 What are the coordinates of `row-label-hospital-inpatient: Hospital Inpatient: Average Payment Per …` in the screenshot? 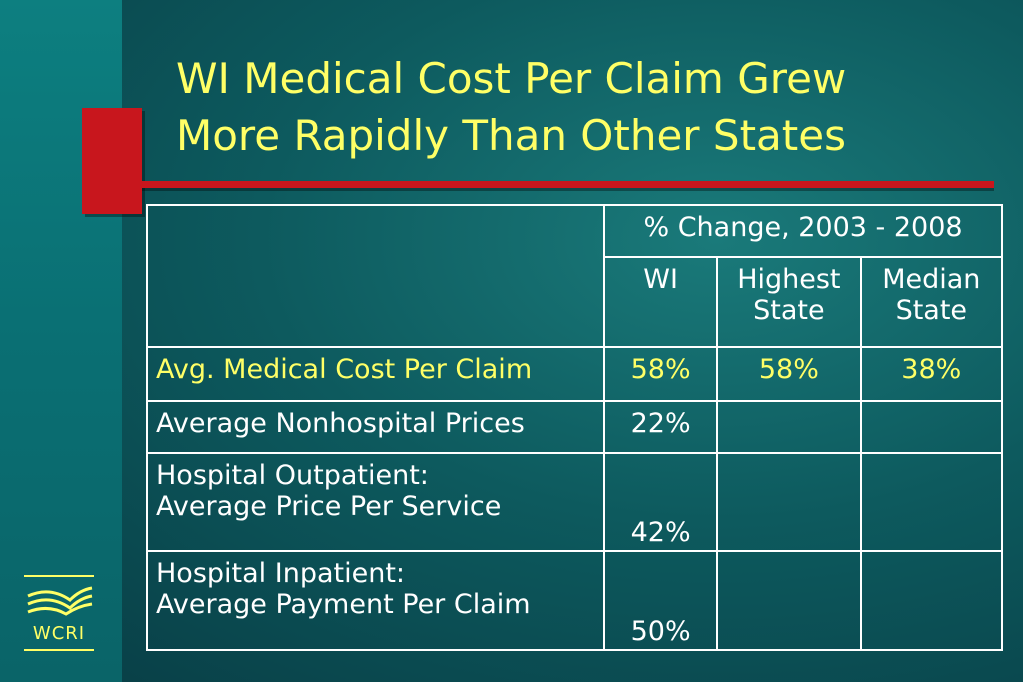 It's located at (375, 600).